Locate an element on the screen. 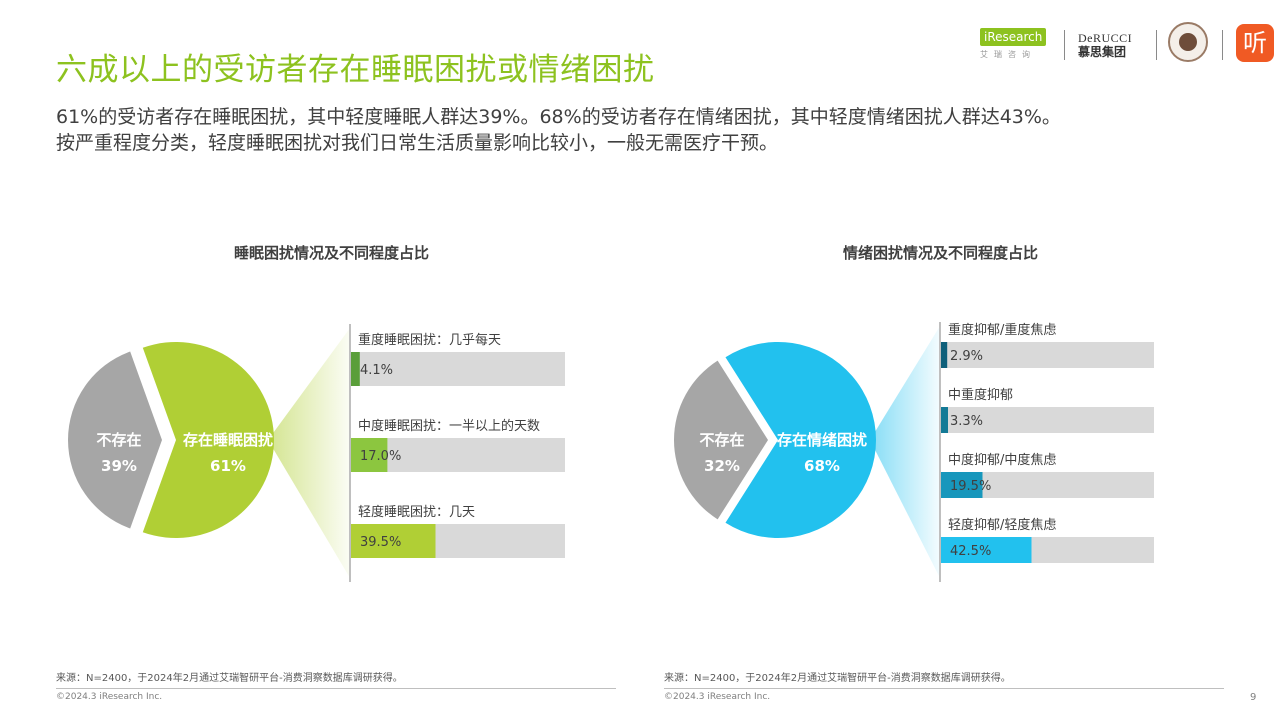 The width and height of the screenshot is (1280, 720). ting-logo: 听 is located at coordinates (1255, 43).